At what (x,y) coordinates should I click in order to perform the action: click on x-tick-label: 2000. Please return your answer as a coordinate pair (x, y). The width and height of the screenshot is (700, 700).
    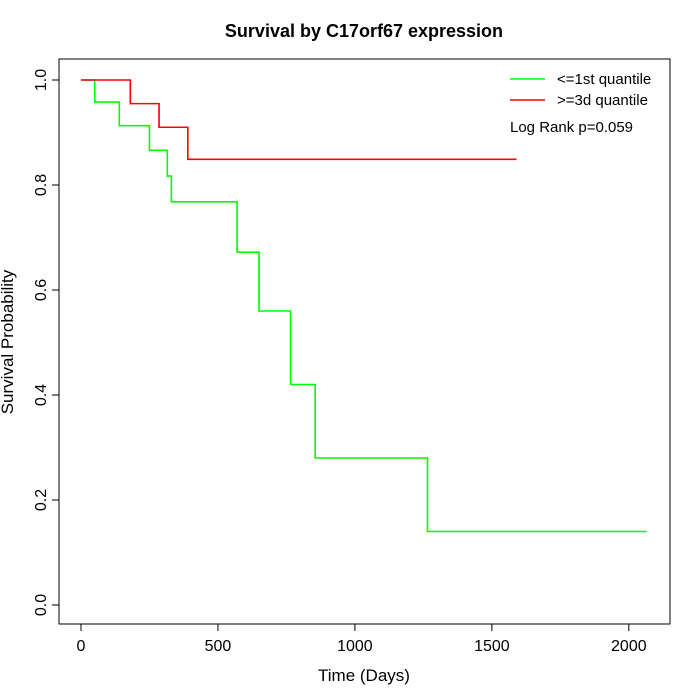
    Looking at the image, I should click on (629, 646).